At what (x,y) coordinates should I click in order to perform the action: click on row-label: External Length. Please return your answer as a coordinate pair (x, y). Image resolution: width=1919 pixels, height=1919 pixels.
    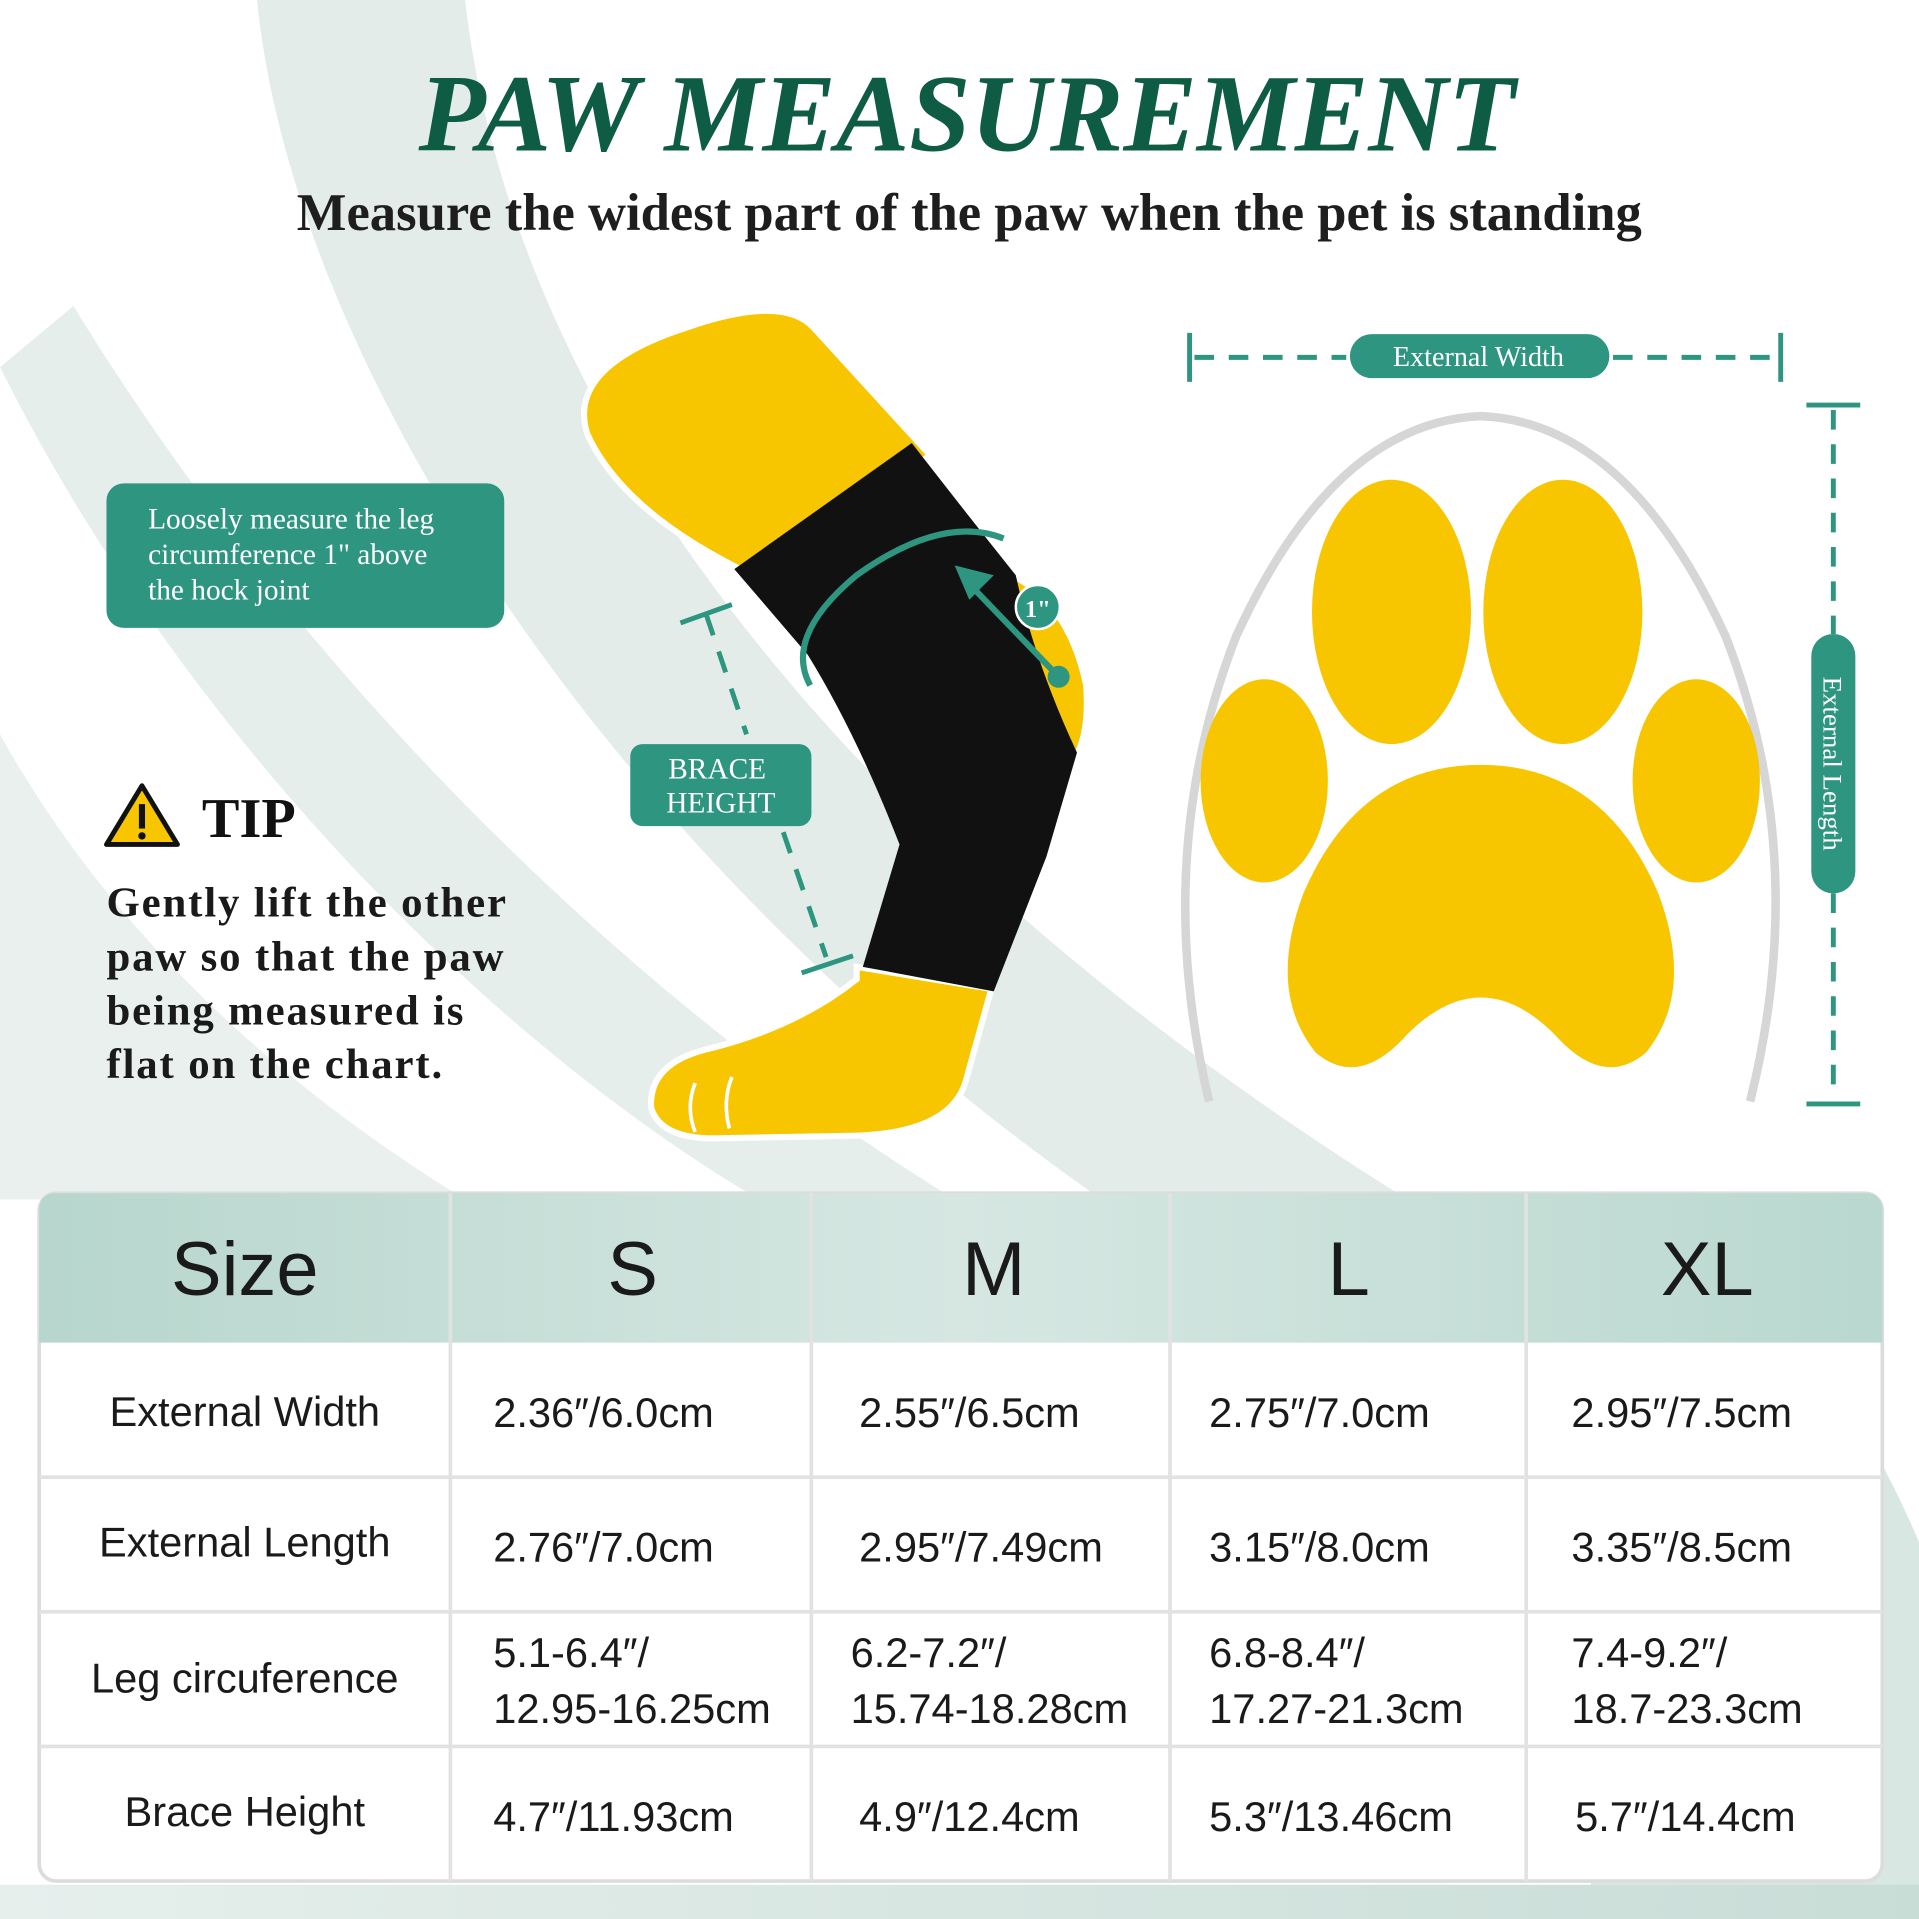
    Looking at the image, I should click on (244, 1542).